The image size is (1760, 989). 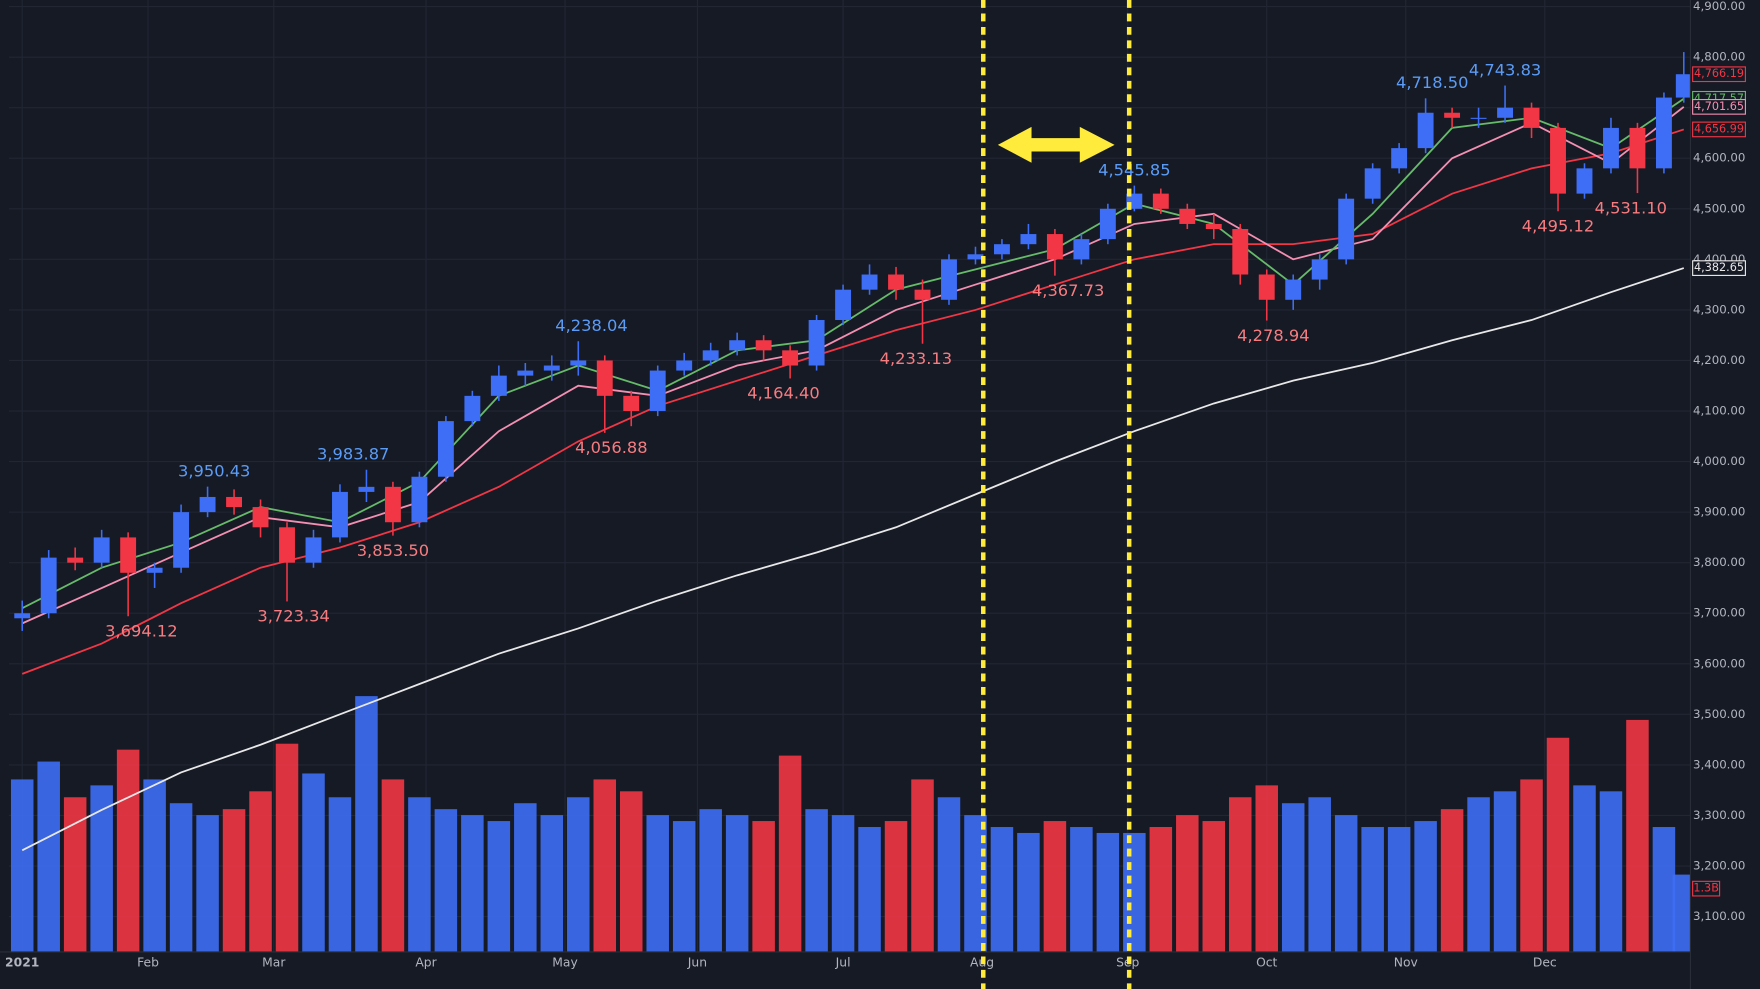 What do you see at coordinates (353, 454) in the screenshot?
I see `high-label: 3,983.87` at bounding box center [353, 454].